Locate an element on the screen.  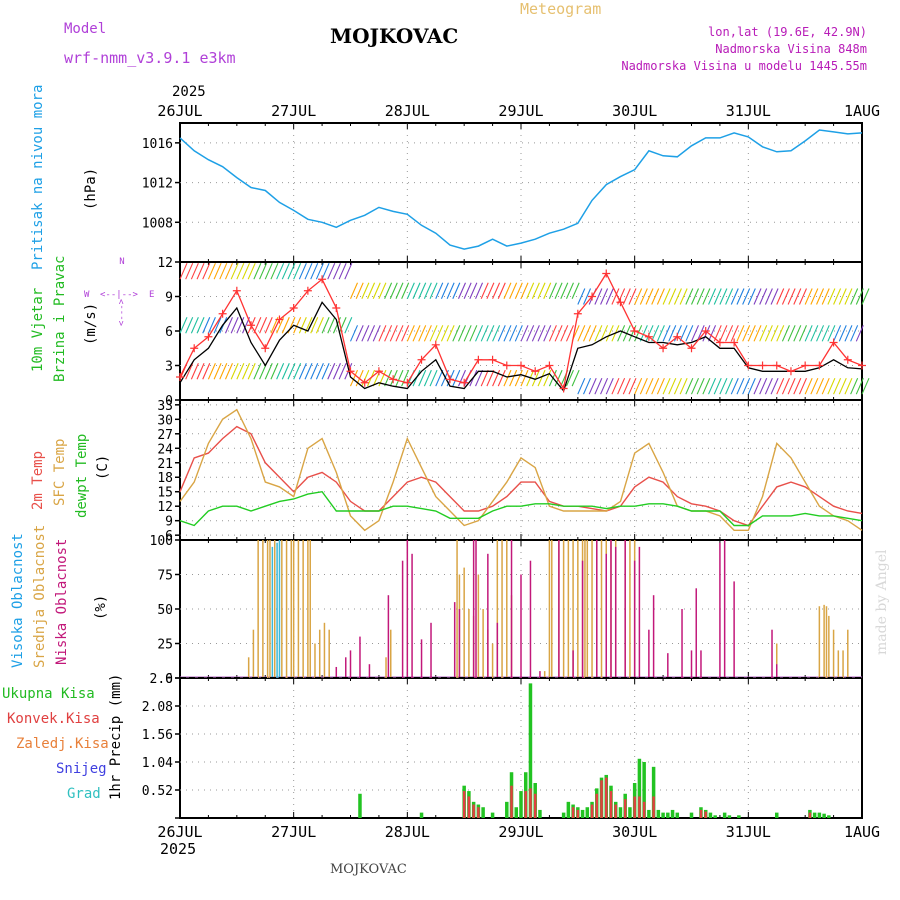
day-label-top: 28JUL is located at coordinates (407, 111).